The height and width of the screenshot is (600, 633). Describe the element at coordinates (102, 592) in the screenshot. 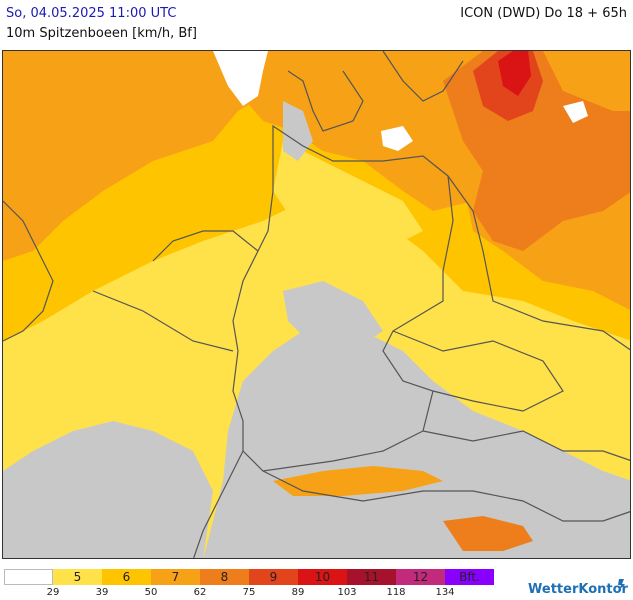

I see `legend-tick-label: 39` at that location.